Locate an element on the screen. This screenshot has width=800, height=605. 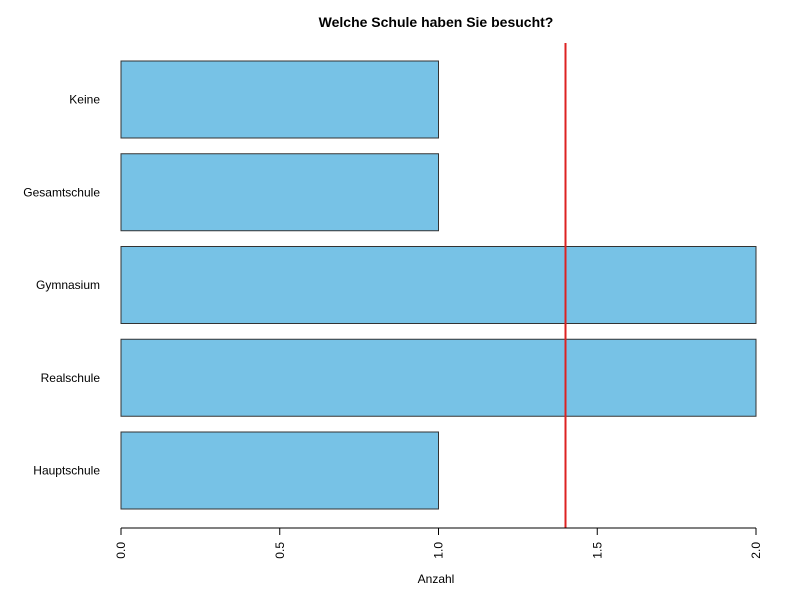
bar-keine is located at coordinates (279, 99).